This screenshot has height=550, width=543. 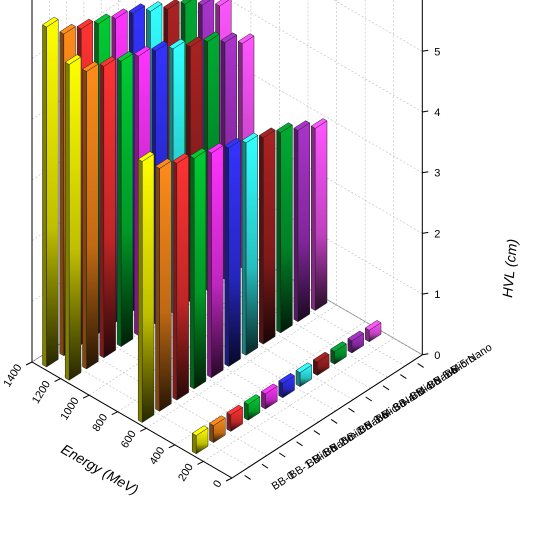 What do you see at coordinates (437, 174) in the screenshot?
I see `z-tick-label: 3` at bounding box center [437, 174].